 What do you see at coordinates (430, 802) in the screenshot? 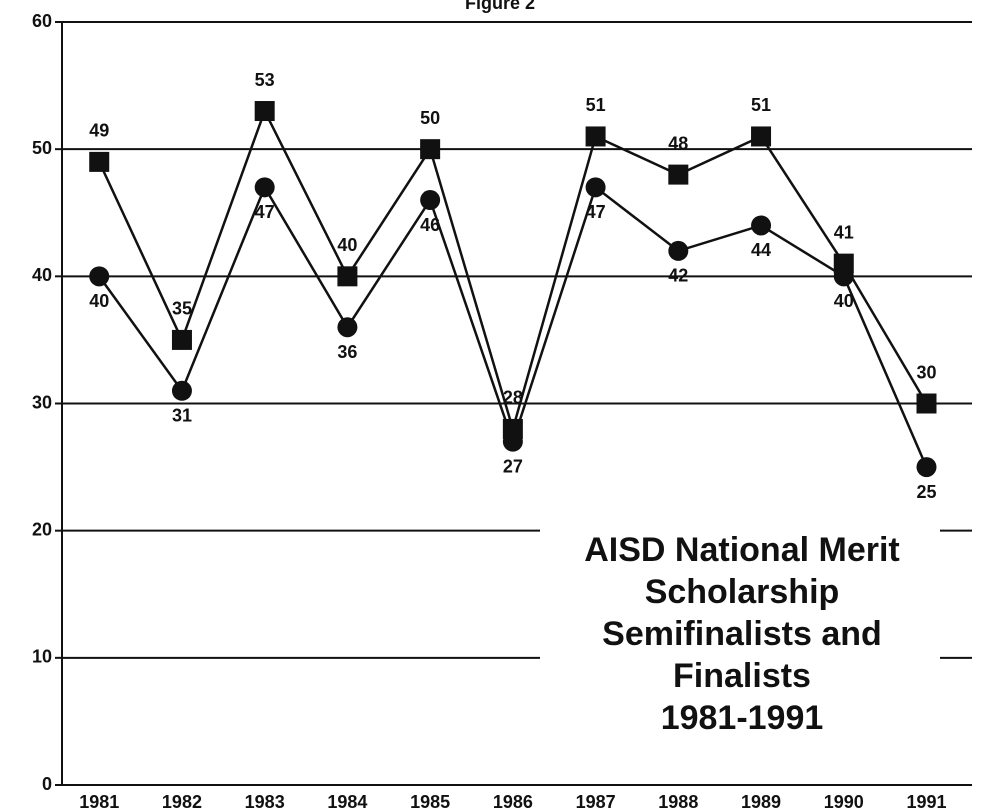
I see `x-tick-label: 1985` at bounding box center [430, 802].